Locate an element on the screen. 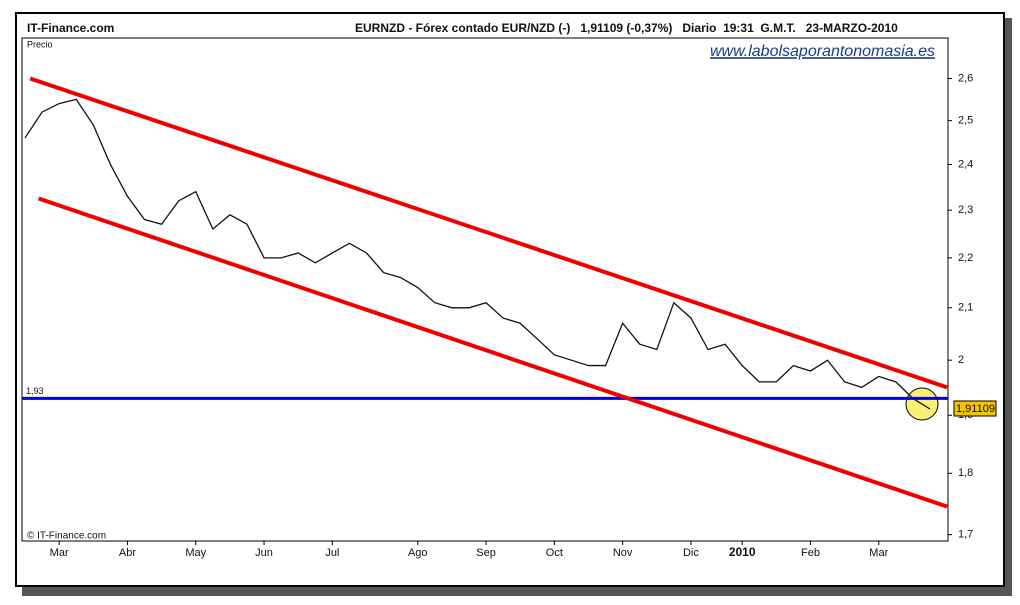 This screenshot has width=1020, height=605. y-tick-label: 2,1 is located at coordinates (965, 308).